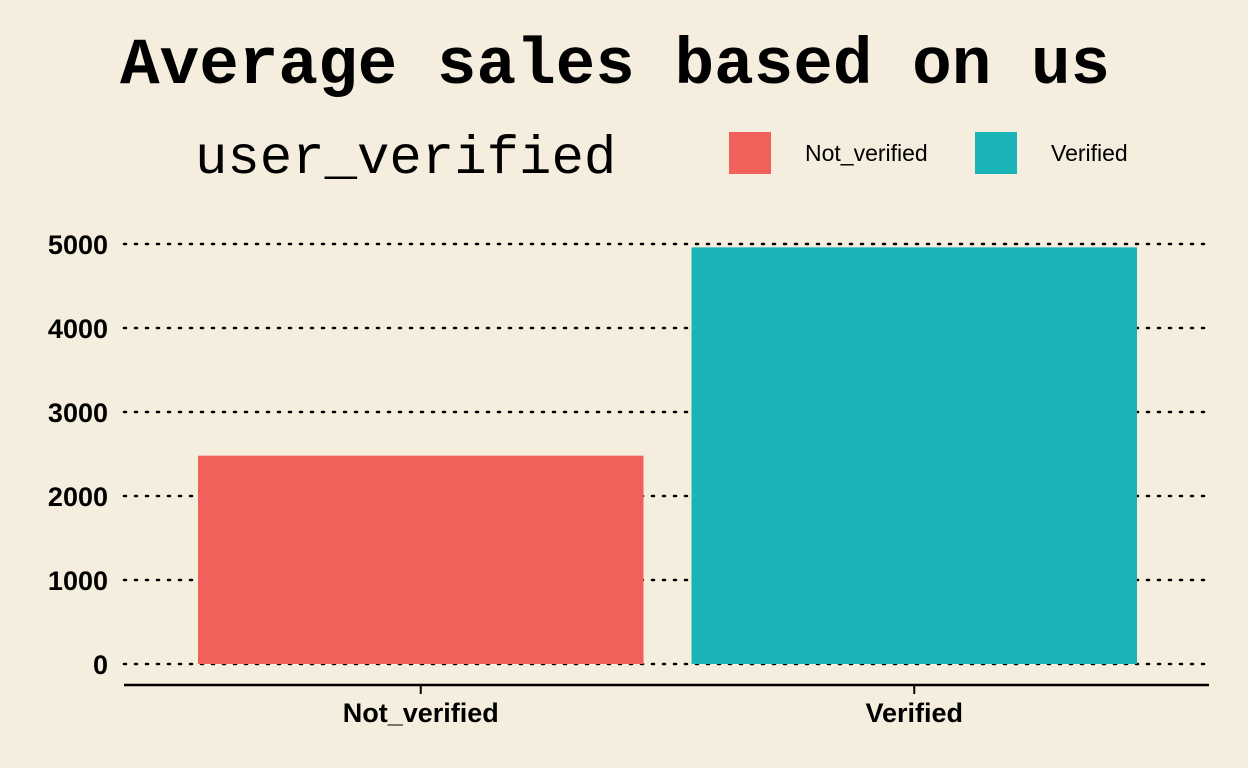  What do you see at coordinates (78, 413) in the screenshot?
I see `y-tick-label: 3000` at bounding box center [78, 413].